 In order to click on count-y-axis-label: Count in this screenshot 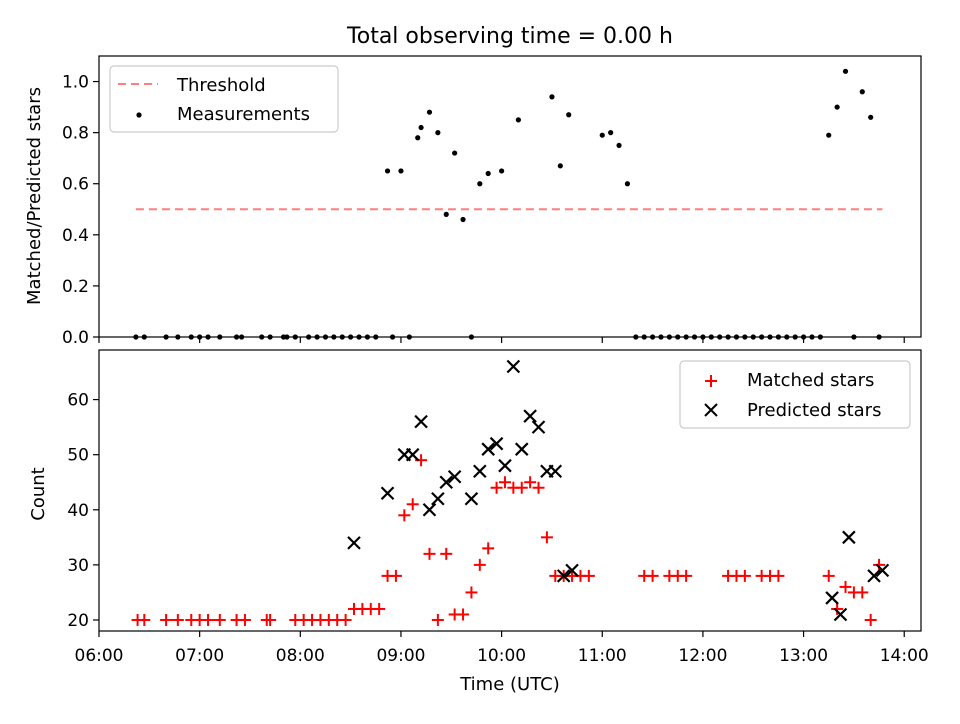, I will do `click(38, 493)`.